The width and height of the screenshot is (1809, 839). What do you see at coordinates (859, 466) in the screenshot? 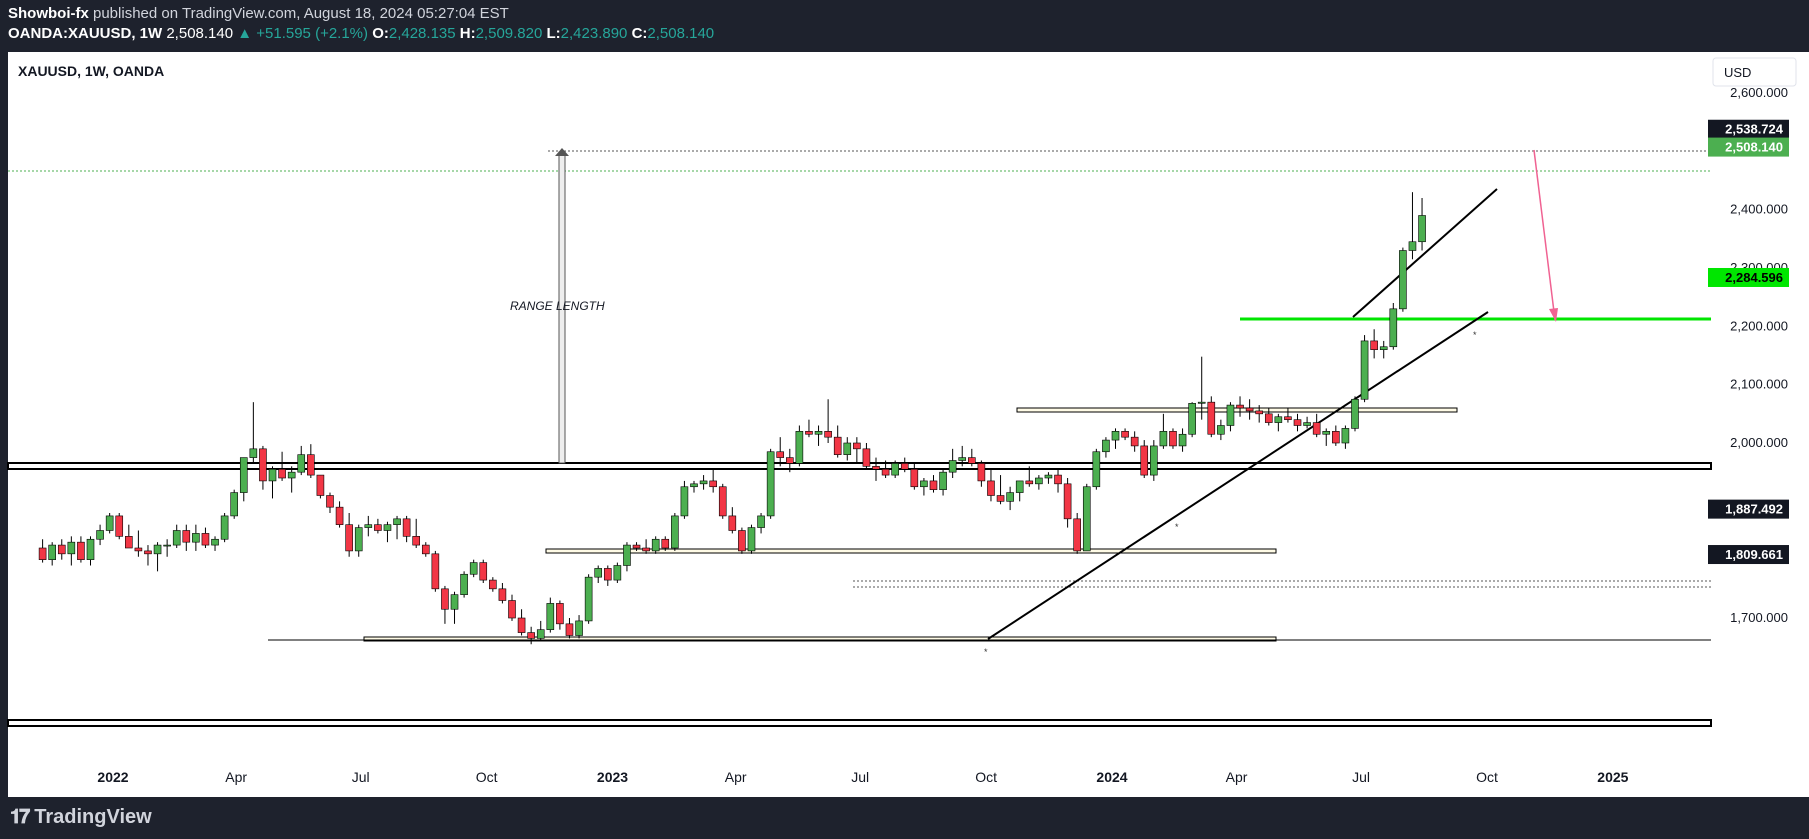
I see `resistance-zone` at bounding box center [859, 466].